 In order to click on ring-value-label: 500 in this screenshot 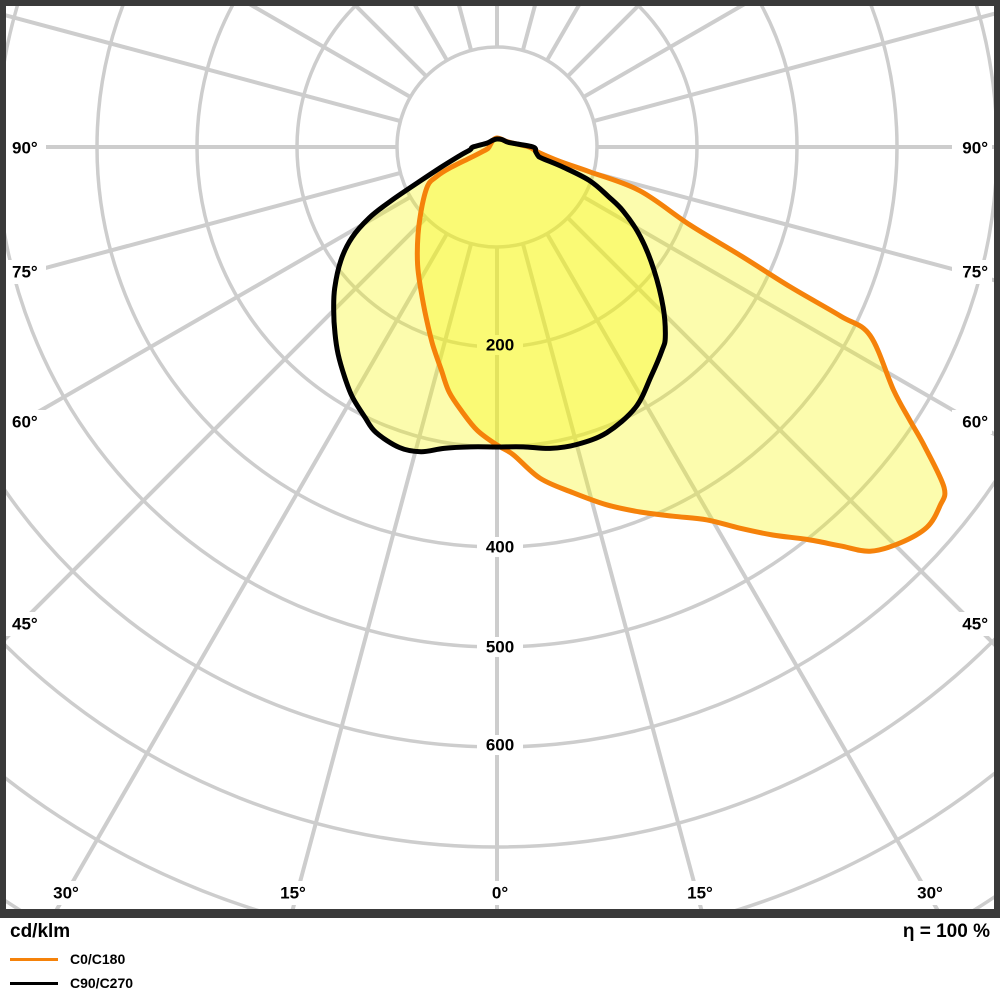, I will do `click(500, 647)`.